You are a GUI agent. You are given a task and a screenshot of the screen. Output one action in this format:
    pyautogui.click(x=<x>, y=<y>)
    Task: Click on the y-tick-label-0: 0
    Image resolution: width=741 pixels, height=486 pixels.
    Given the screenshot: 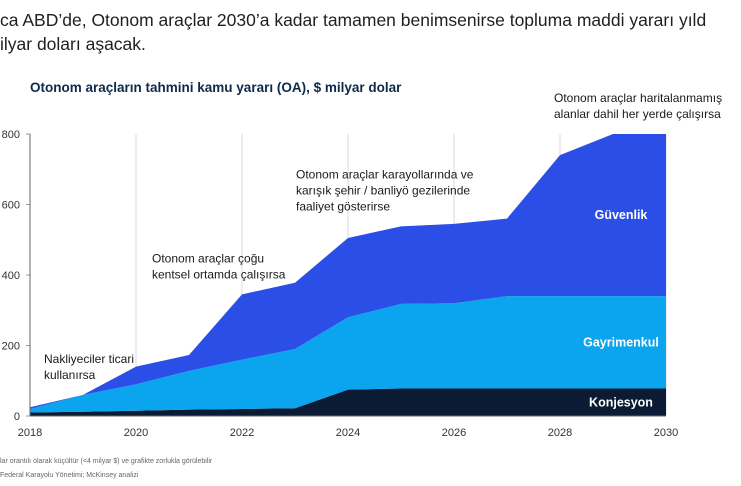 What is the action you would take?
    pyautogui.click(x=17, y=417)
    